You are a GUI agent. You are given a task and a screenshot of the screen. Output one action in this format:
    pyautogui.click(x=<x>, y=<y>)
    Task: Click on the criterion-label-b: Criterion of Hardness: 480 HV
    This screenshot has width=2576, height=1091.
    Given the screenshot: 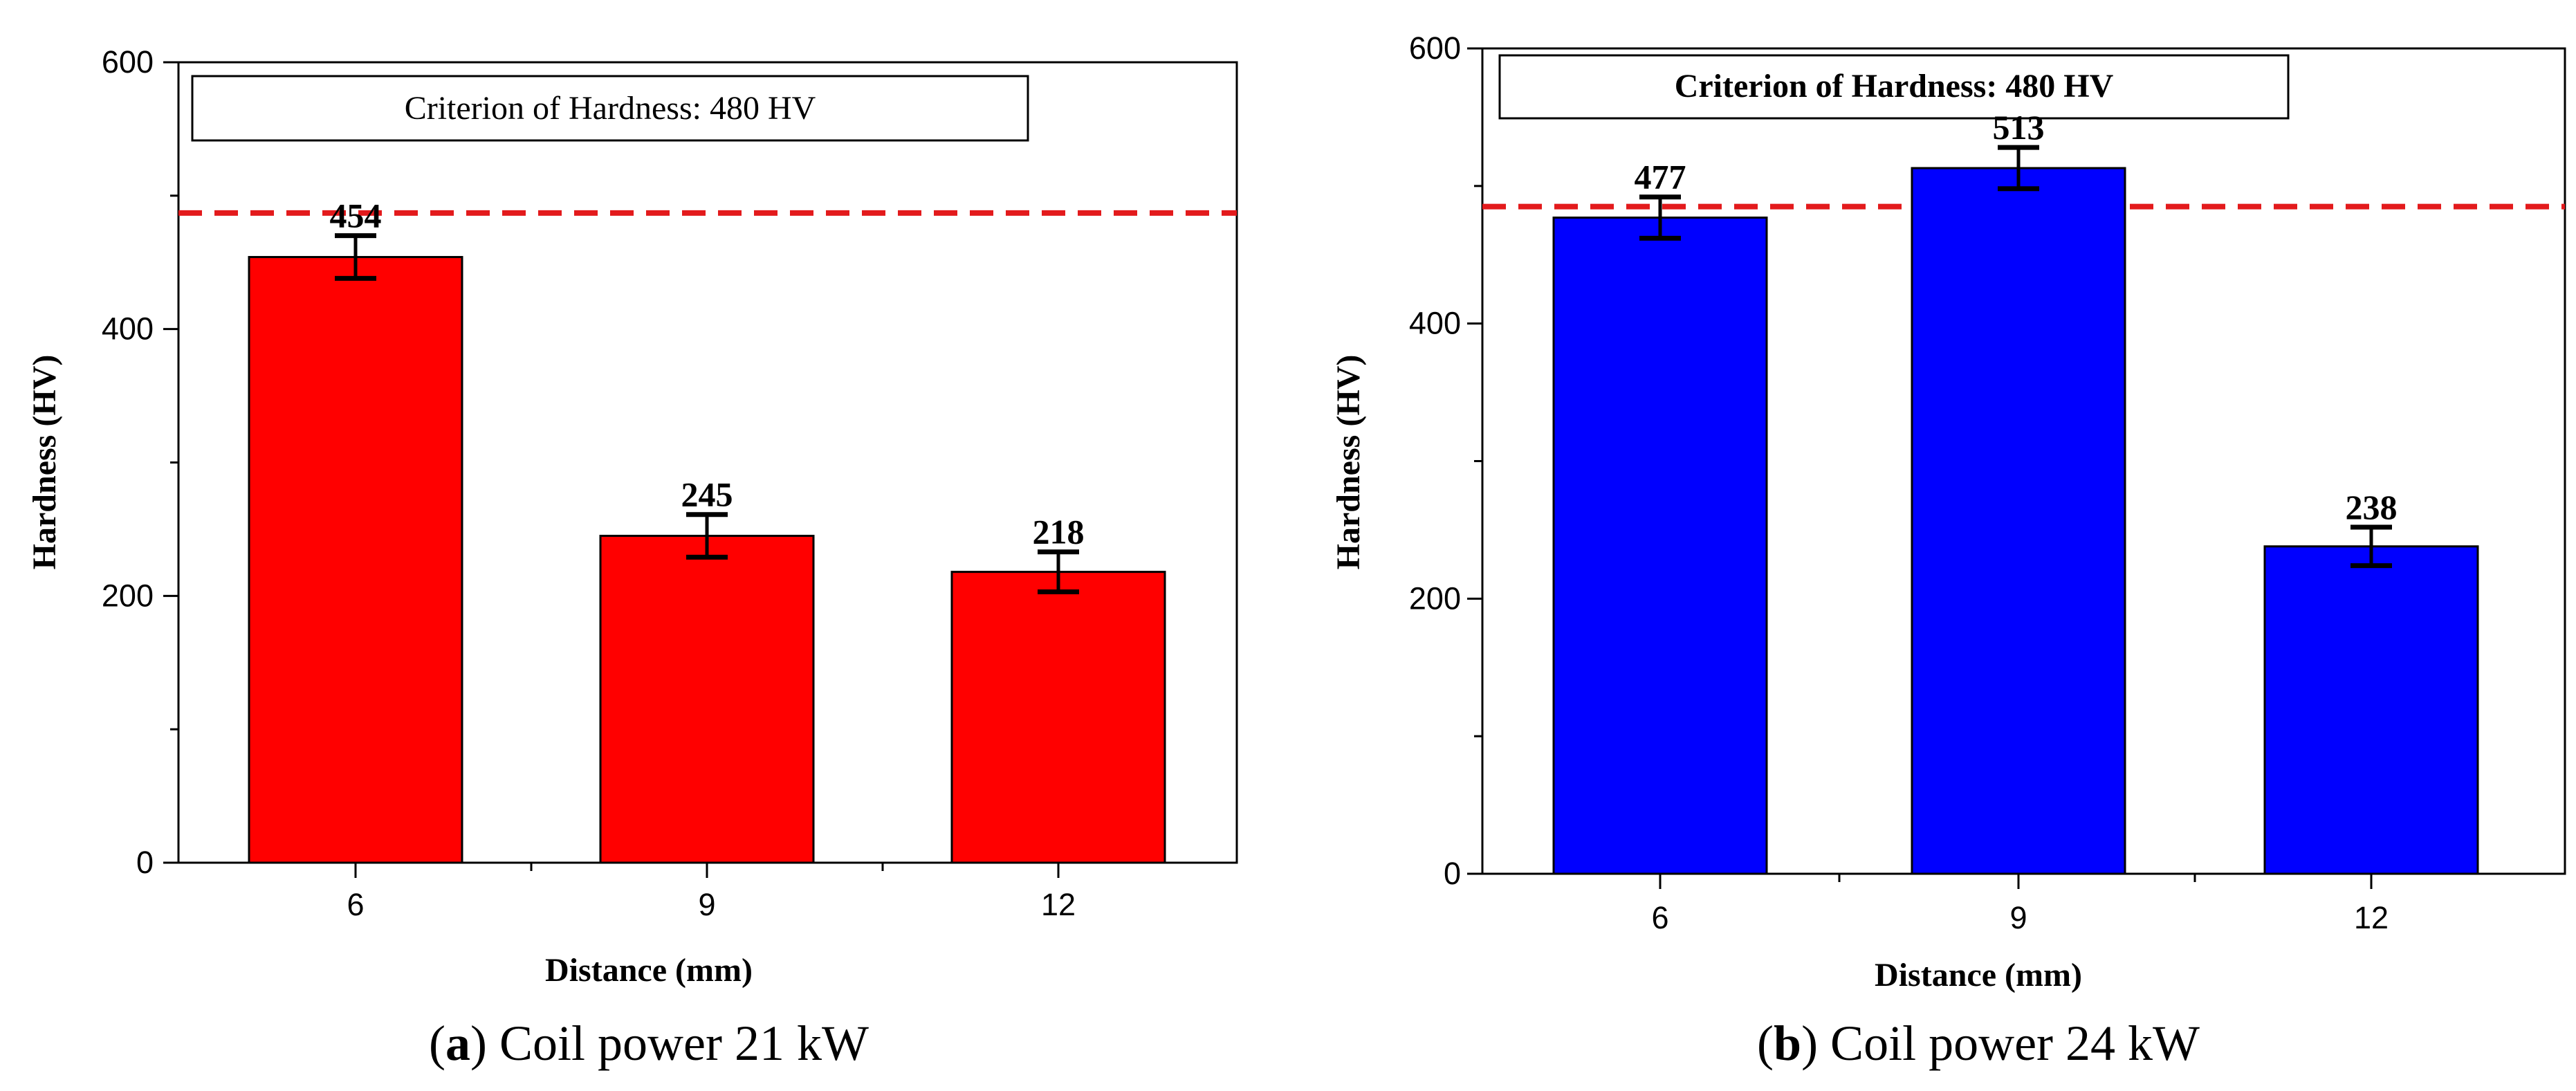 What is the action you would take?
    pyautogui.click(x=1894, y=86)
    